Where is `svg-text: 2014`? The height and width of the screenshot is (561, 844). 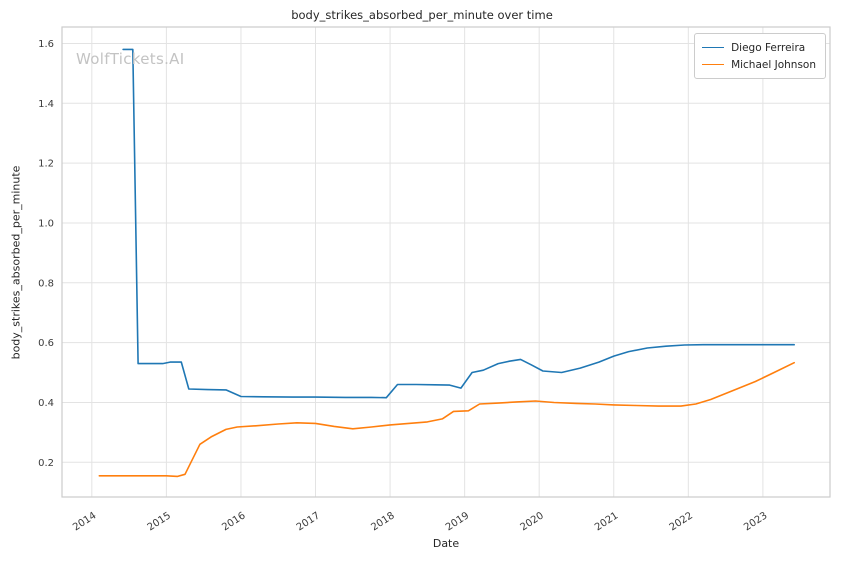
svg-text: 2014 is located at coordinates (84, 521).